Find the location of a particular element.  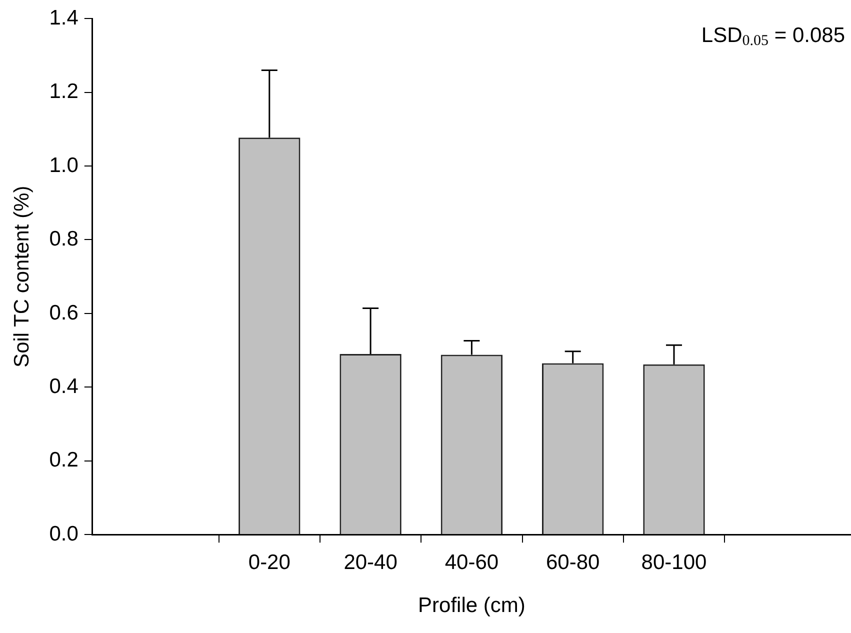

y-tick-label: 1.2 is located at coordinates (63, 92).